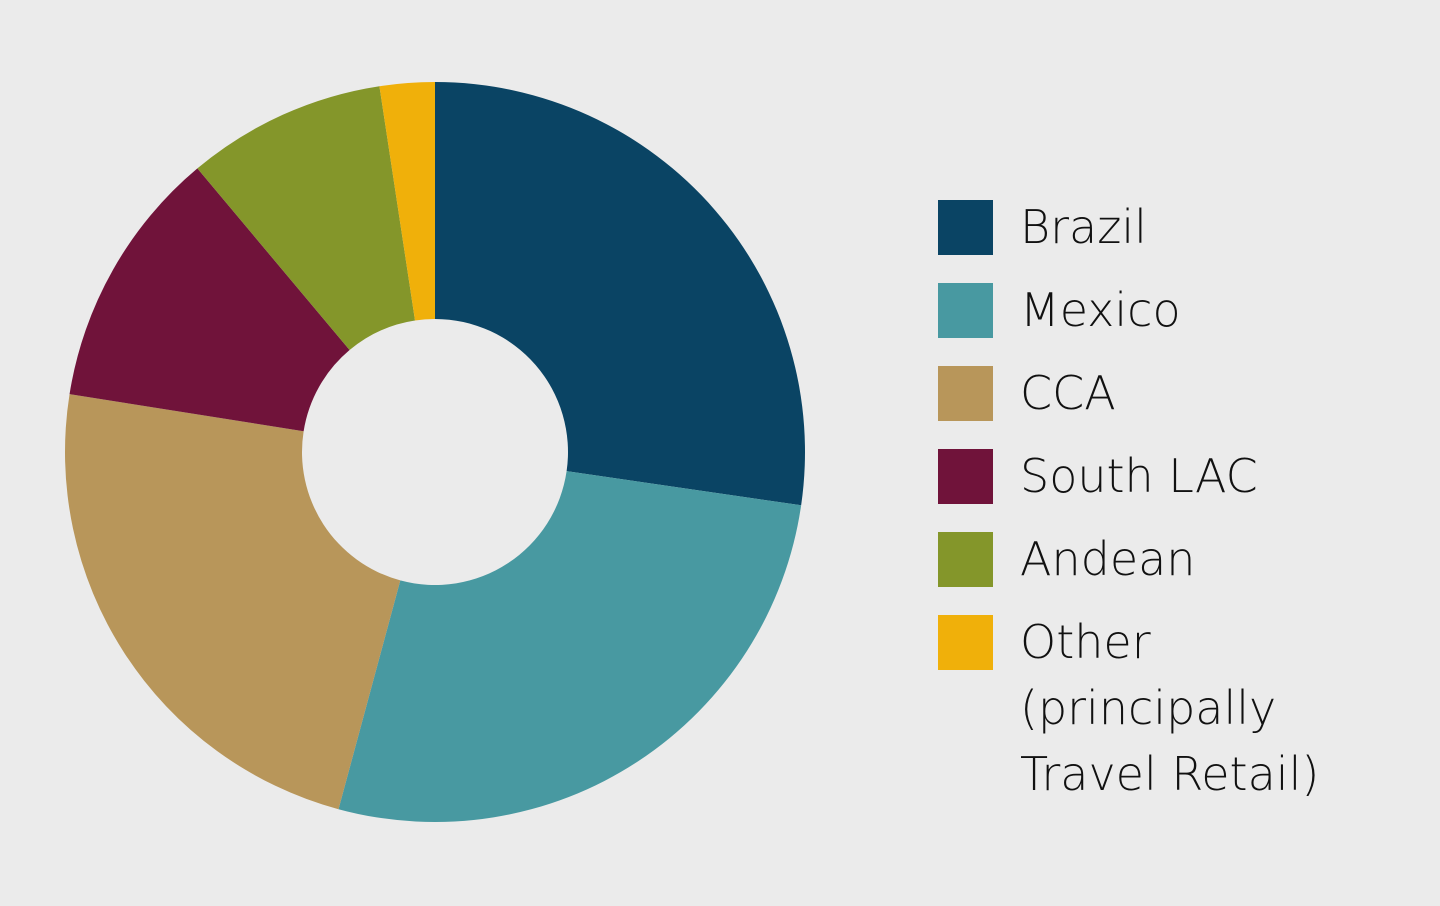 The image size is (1440, 906). Describe the element at coordinates (1100, 310) in the screenshot. I see `legend-label: Mexico` at that location.